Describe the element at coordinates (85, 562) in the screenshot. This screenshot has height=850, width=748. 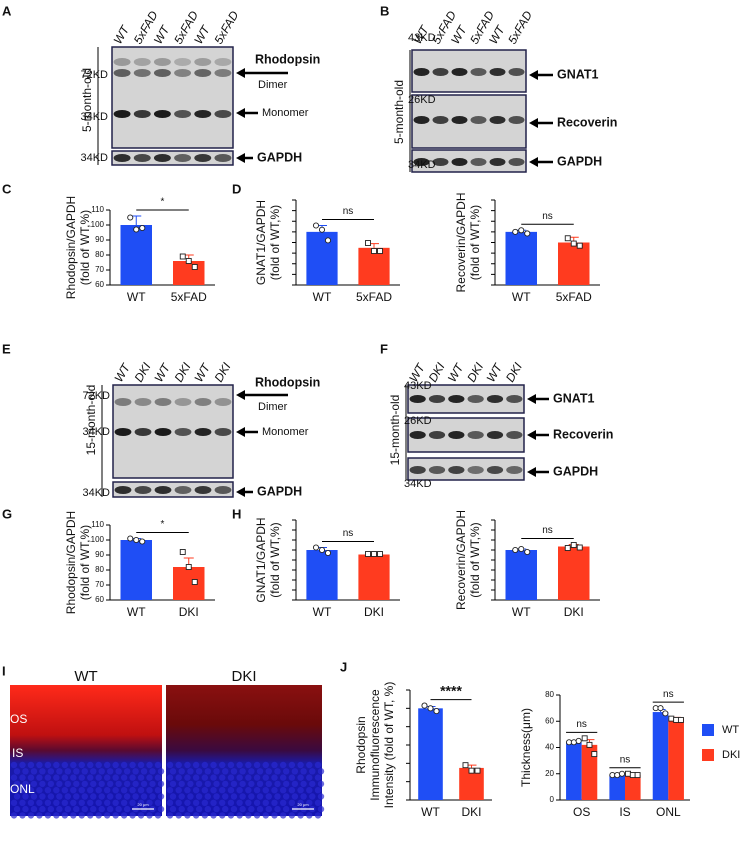
I see `y-axis-label: (fold of WT,%)` at that location.